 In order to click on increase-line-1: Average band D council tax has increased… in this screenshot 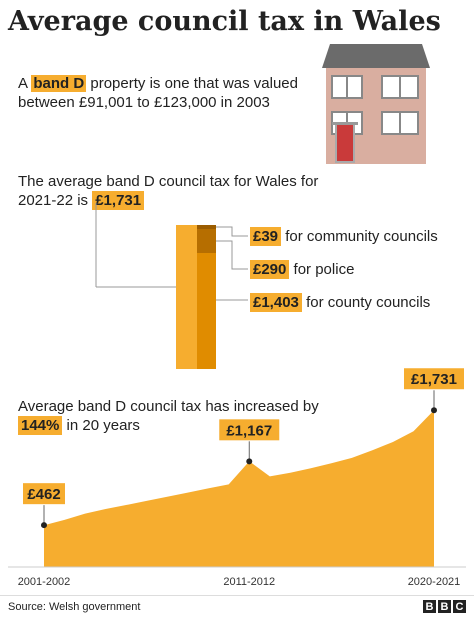, I will do `click(168, 406)`.